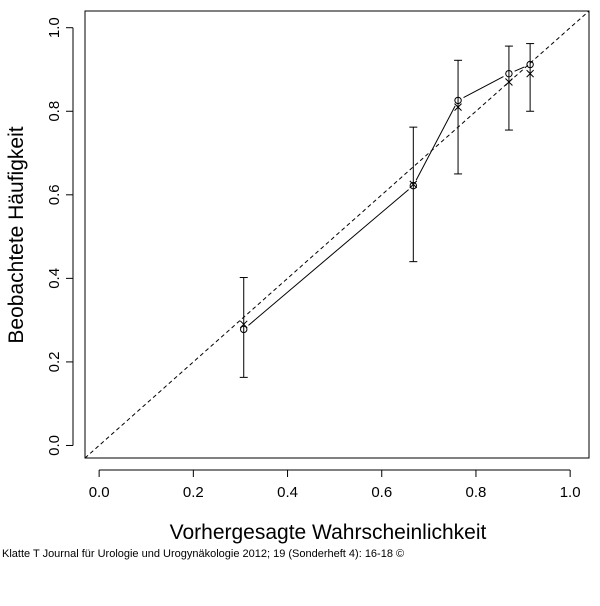 This screenshot has height=606, width=600. Describe the element at coordinates (16, 234) in the screenshot. I see `y-axis-title: Beobachtete Häufigkeit` at that location.